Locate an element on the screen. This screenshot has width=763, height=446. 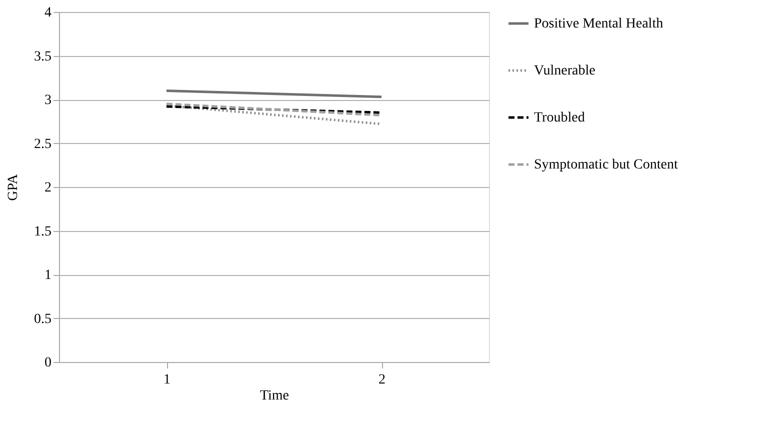
y-axis-title: GPA is located at coordinates (13, 187).